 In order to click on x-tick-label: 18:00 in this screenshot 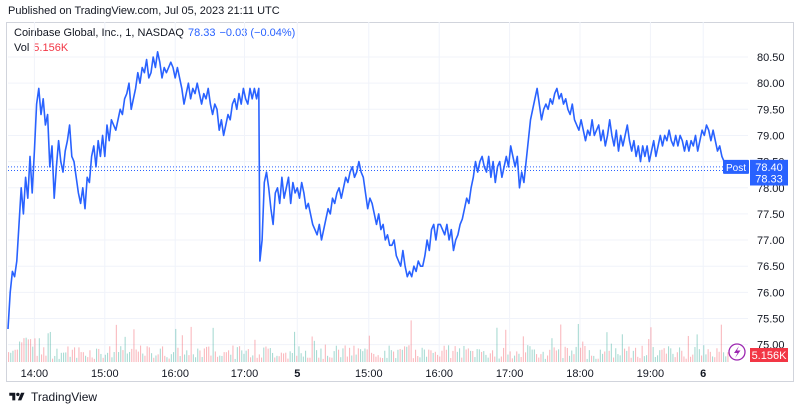, I will do `click(580, 374)`.